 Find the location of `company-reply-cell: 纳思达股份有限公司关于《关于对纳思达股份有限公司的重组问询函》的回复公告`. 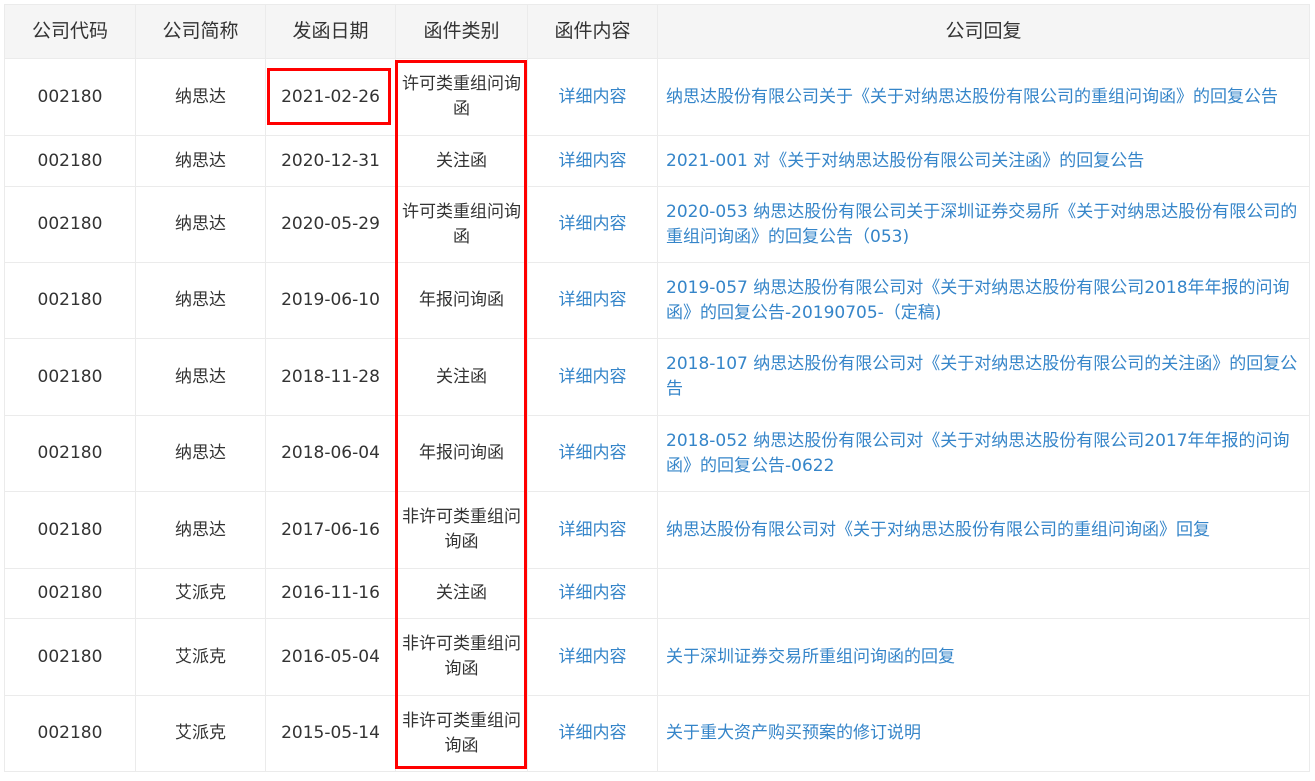

company-reply-cell: 纳思达股份有限公司关于《关于对纳思达股份有限公司的重组问询函》的回复公告 is located at coordinates (983, 97).